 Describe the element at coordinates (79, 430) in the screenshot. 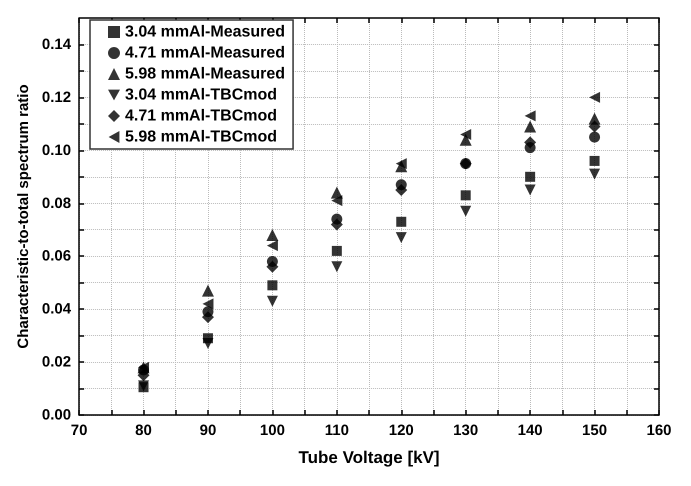

I see `x-tick-label: 70` at that location.